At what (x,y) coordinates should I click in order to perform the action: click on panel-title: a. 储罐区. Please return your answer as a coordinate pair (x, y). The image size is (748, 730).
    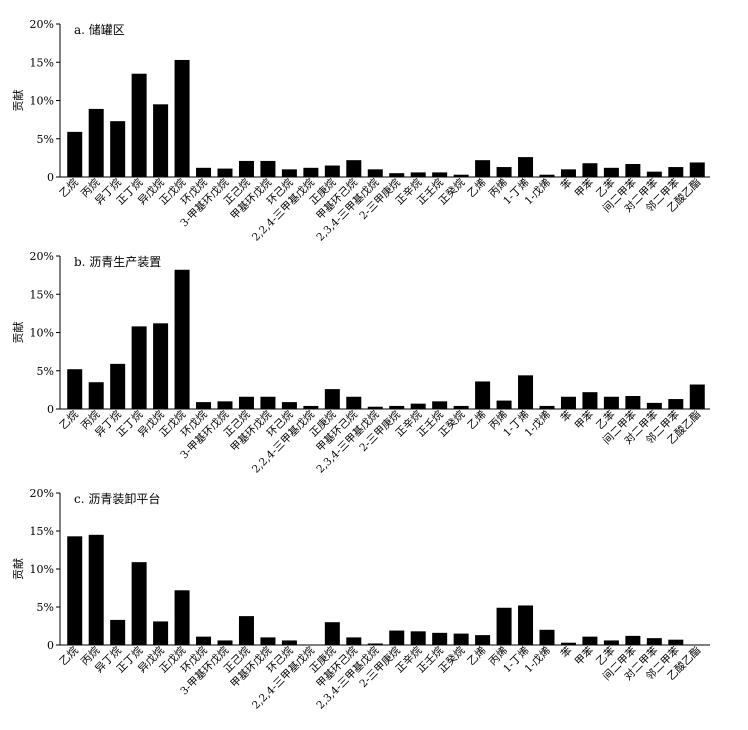
    Looking at the image, I should click on (99, 29).